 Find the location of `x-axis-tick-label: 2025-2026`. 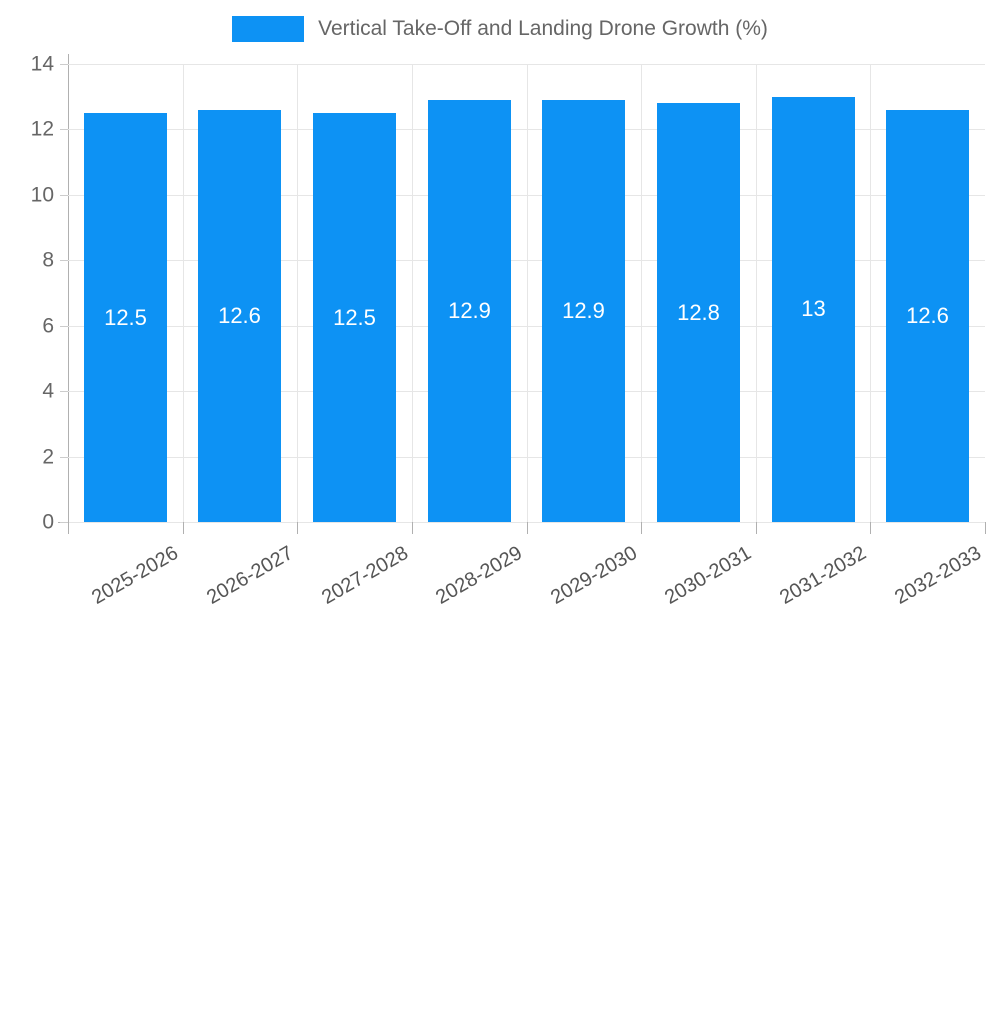

x-axis-tick-label: 2025-2026 is located at coordinates (135, 575).